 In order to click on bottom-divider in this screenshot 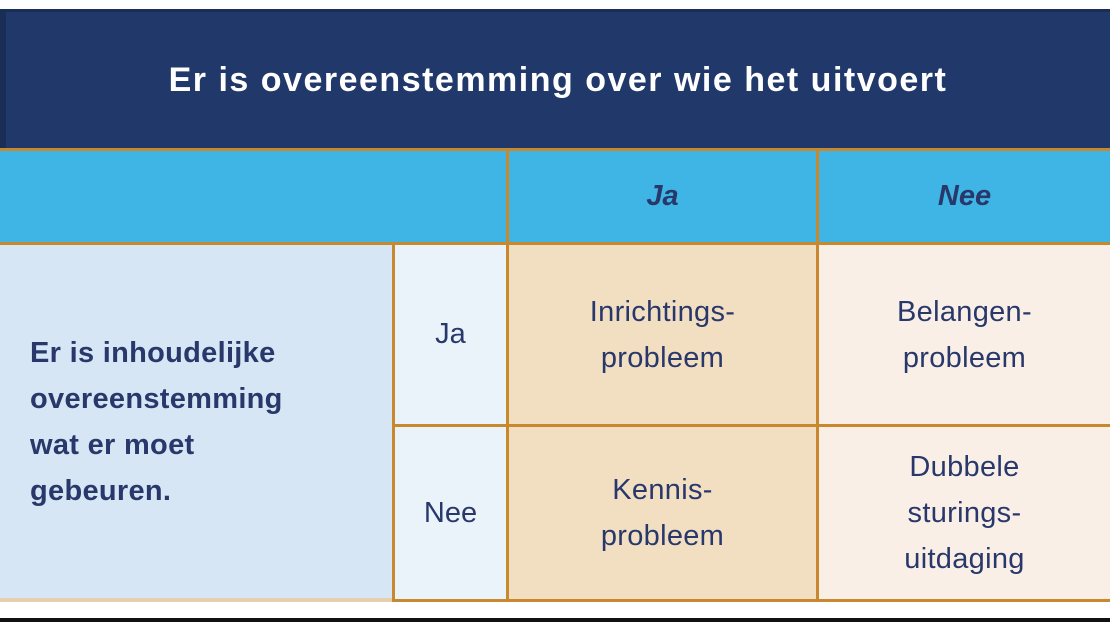, I will do `click(555, 620)`.